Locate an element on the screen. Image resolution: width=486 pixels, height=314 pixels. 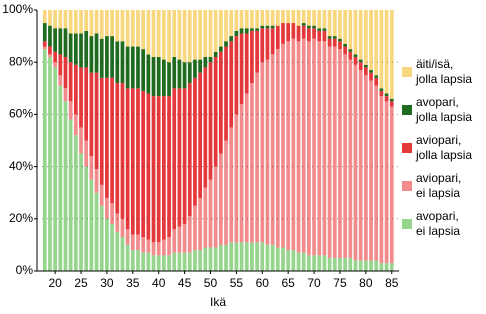
y-tick-label: 40% is located at coordinates (21, 166).